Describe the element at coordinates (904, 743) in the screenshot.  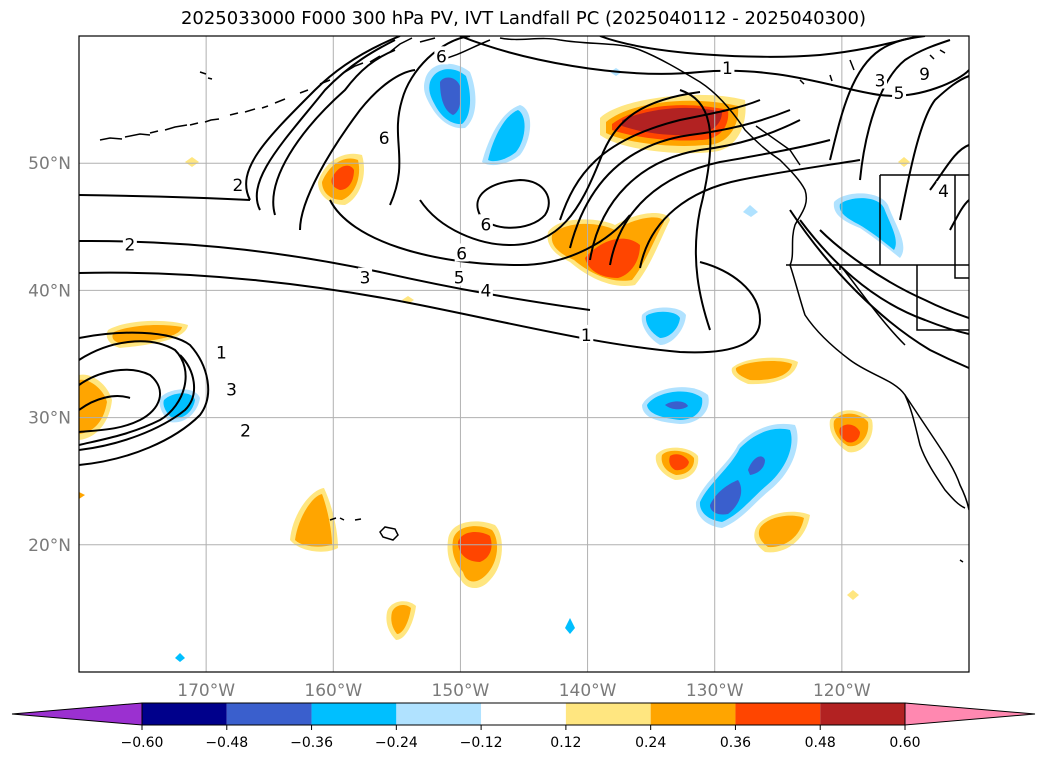
I see `colorbar-tick-label: 0.60` at that location.